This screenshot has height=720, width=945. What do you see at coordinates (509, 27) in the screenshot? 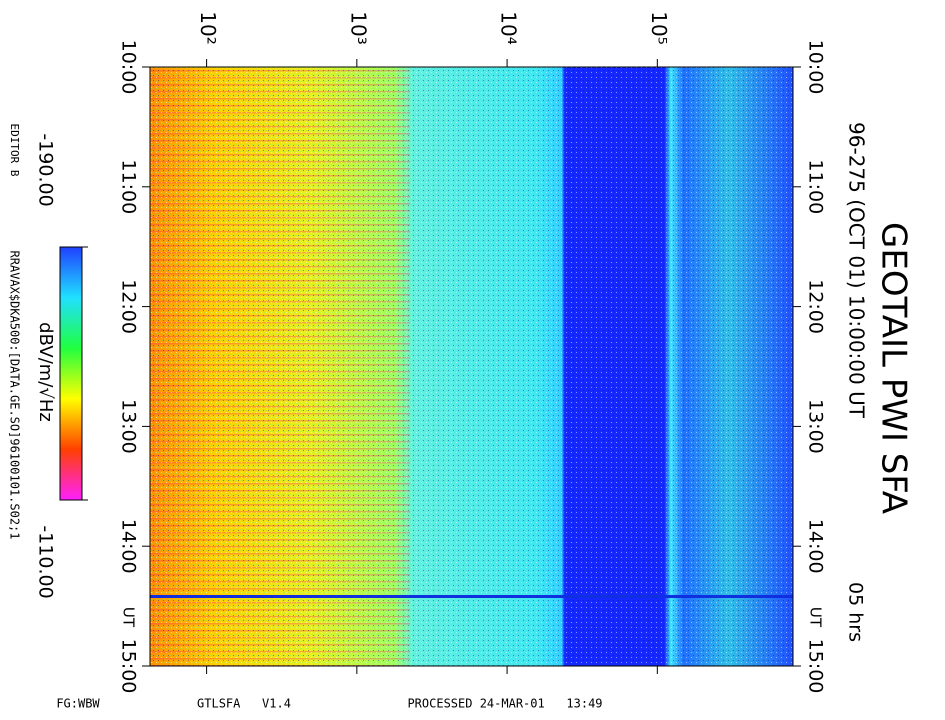
I see `x-tick-label: 10⁴` at bounding box center [509, 27].